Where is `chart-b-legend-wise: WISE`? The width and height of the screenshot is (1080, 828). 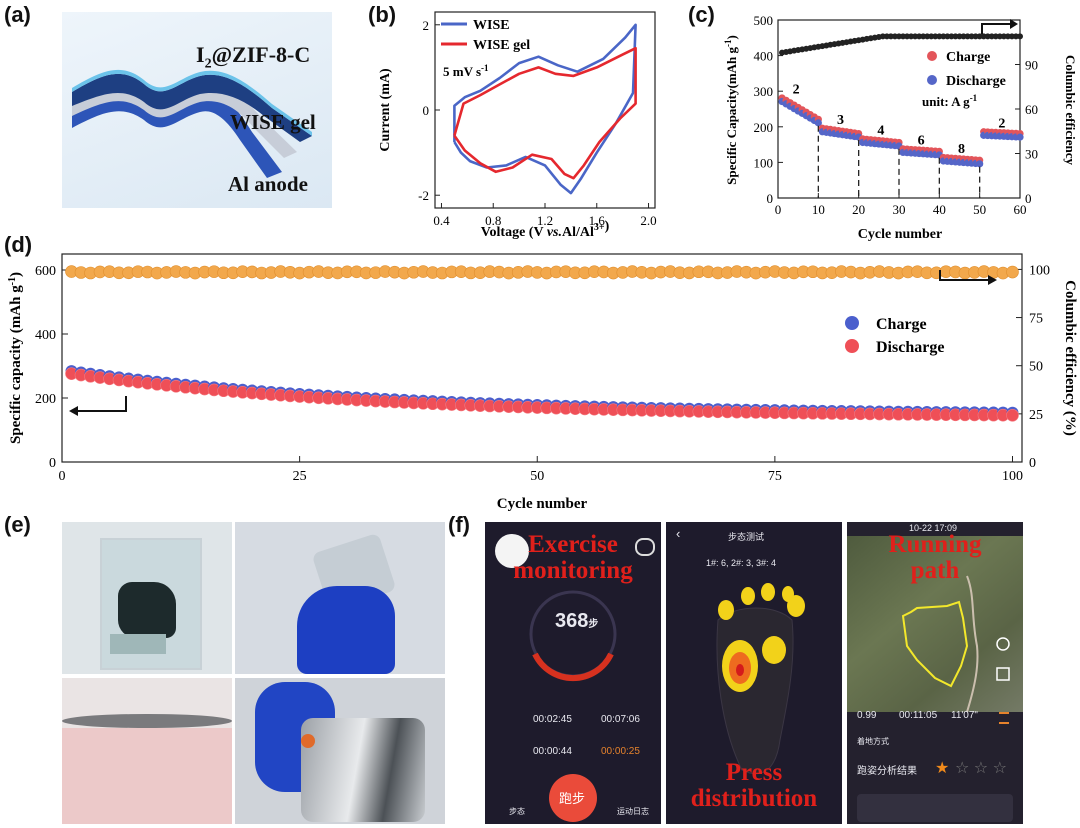
chart-b-legend-wise: WISE is located at coordinates (491, 25).